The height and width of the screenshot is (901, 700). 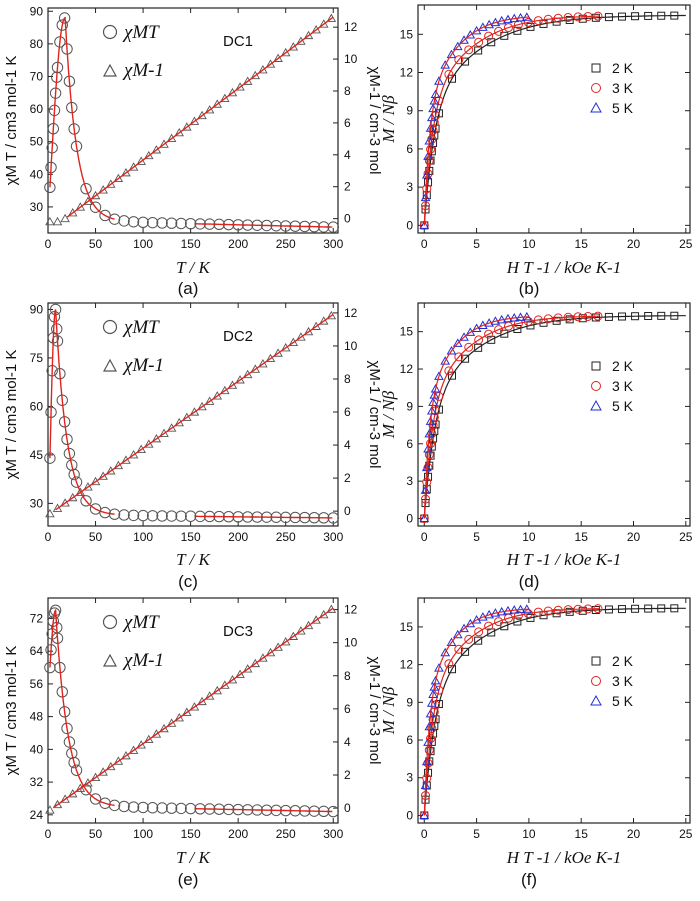 What do you see at coordinates (407, 332) in the screenshot?
I see `y-tick-label: 15` at bounding box center [407, 332].